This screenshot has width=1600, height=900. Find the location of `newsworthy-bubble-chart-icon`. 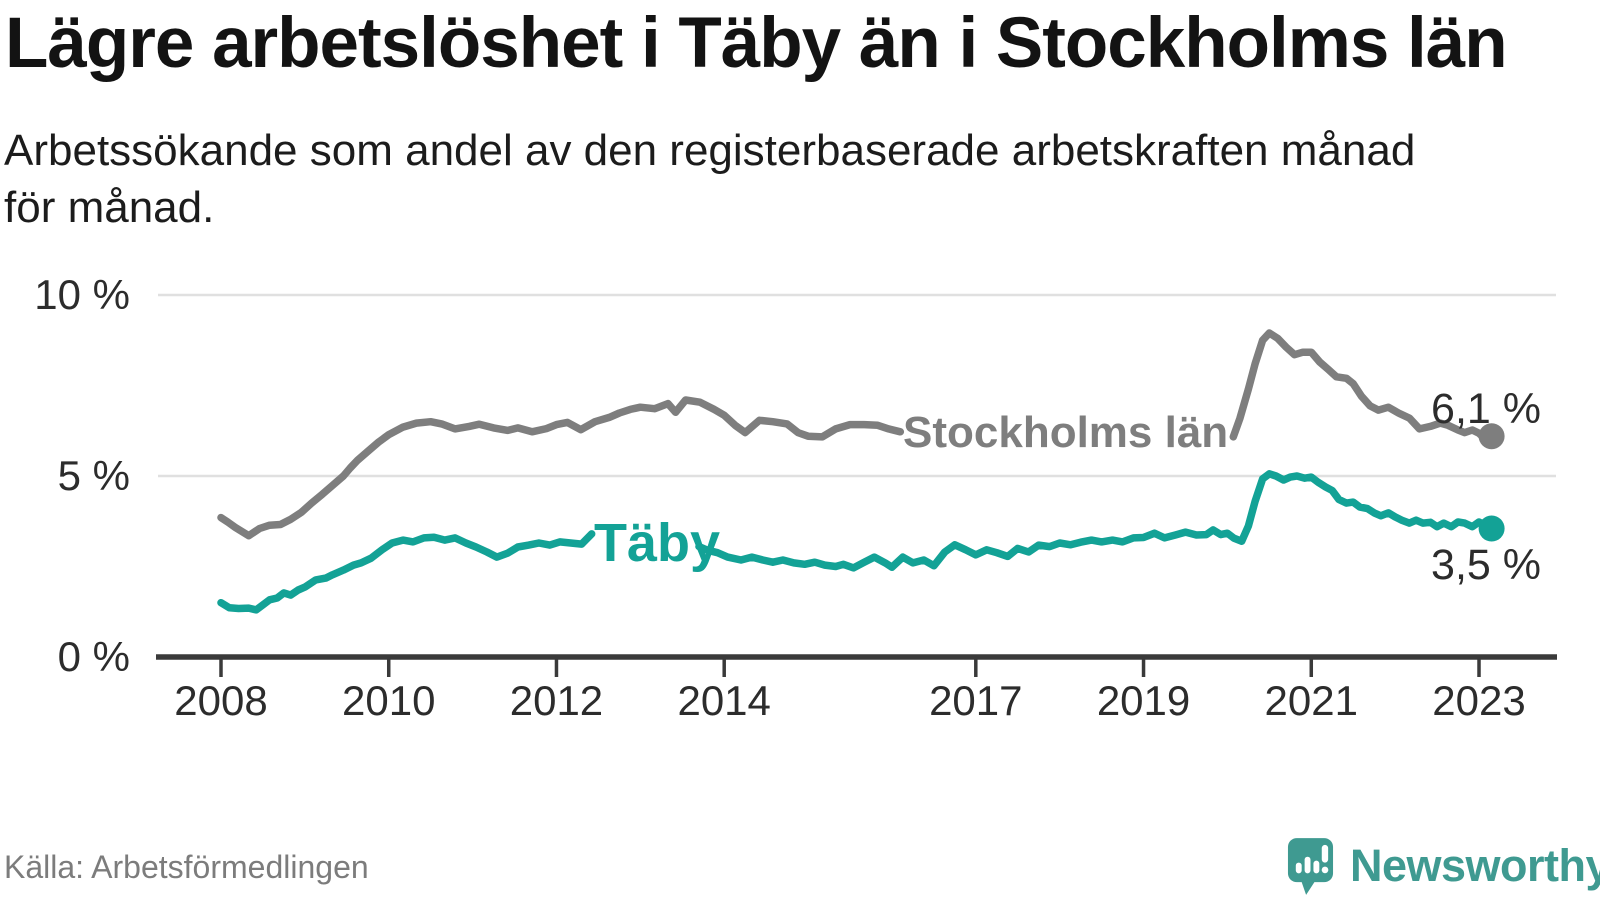

newsworthy-bubble-chart-icon is located at coordinates (1310, 866).